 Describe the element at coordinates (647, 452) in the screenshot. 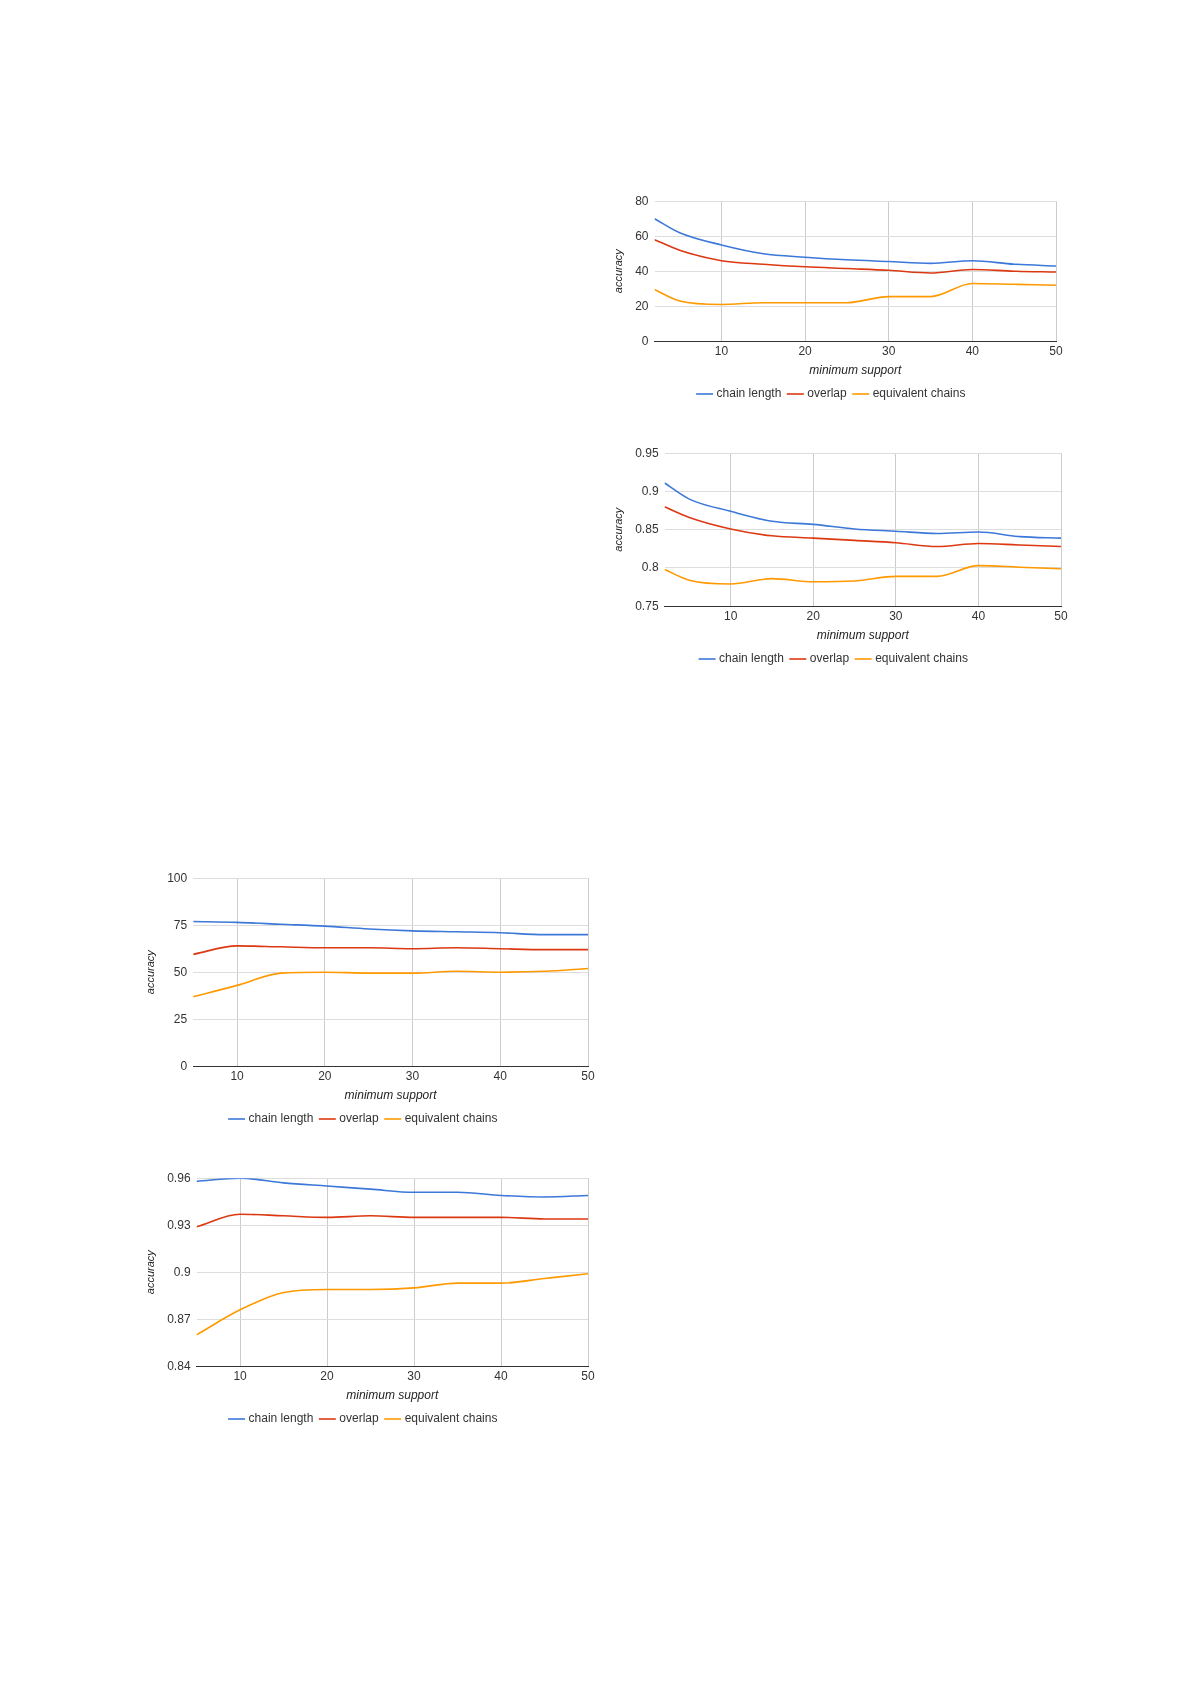

I see `y-tick-label: 0.95` at that location.